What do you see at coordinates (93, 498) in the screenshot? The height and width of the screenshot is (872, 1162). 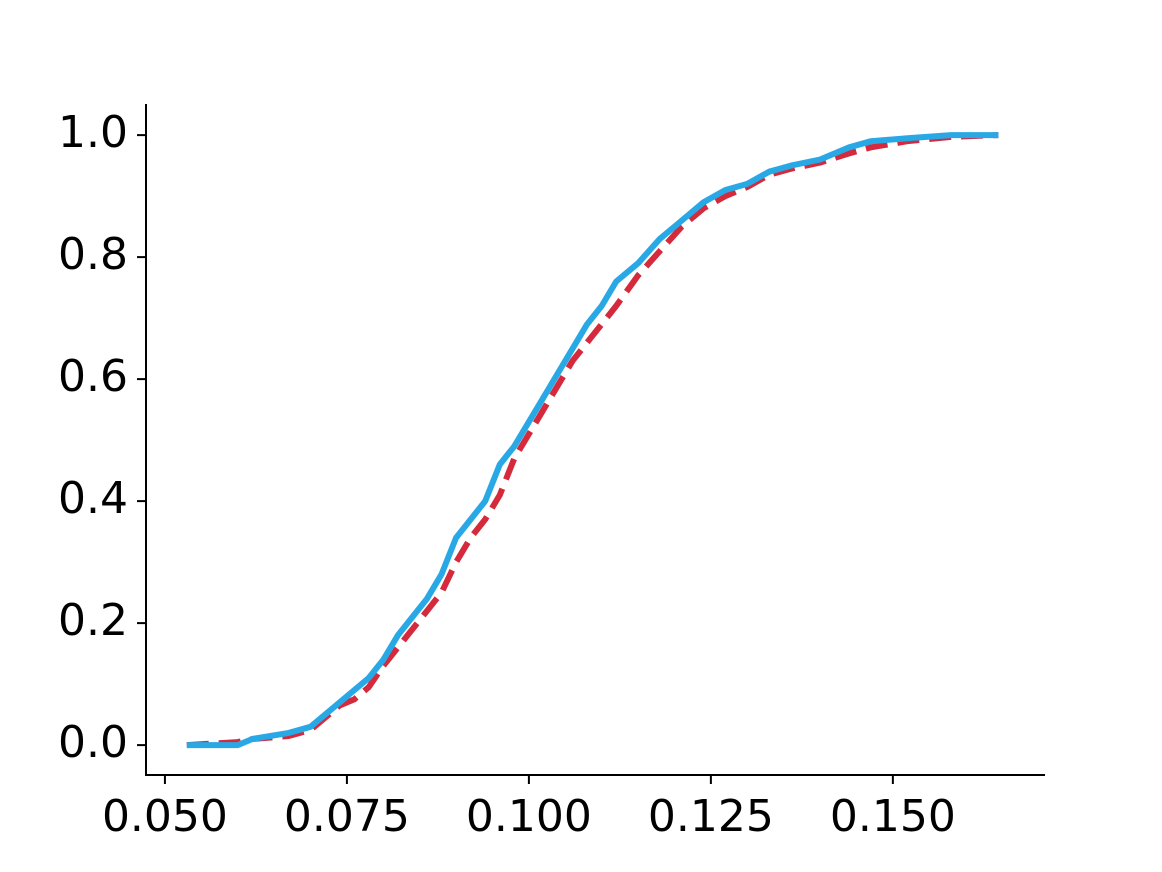 I see `y-tick-label: 0.4` at bounding box center [93, 498].